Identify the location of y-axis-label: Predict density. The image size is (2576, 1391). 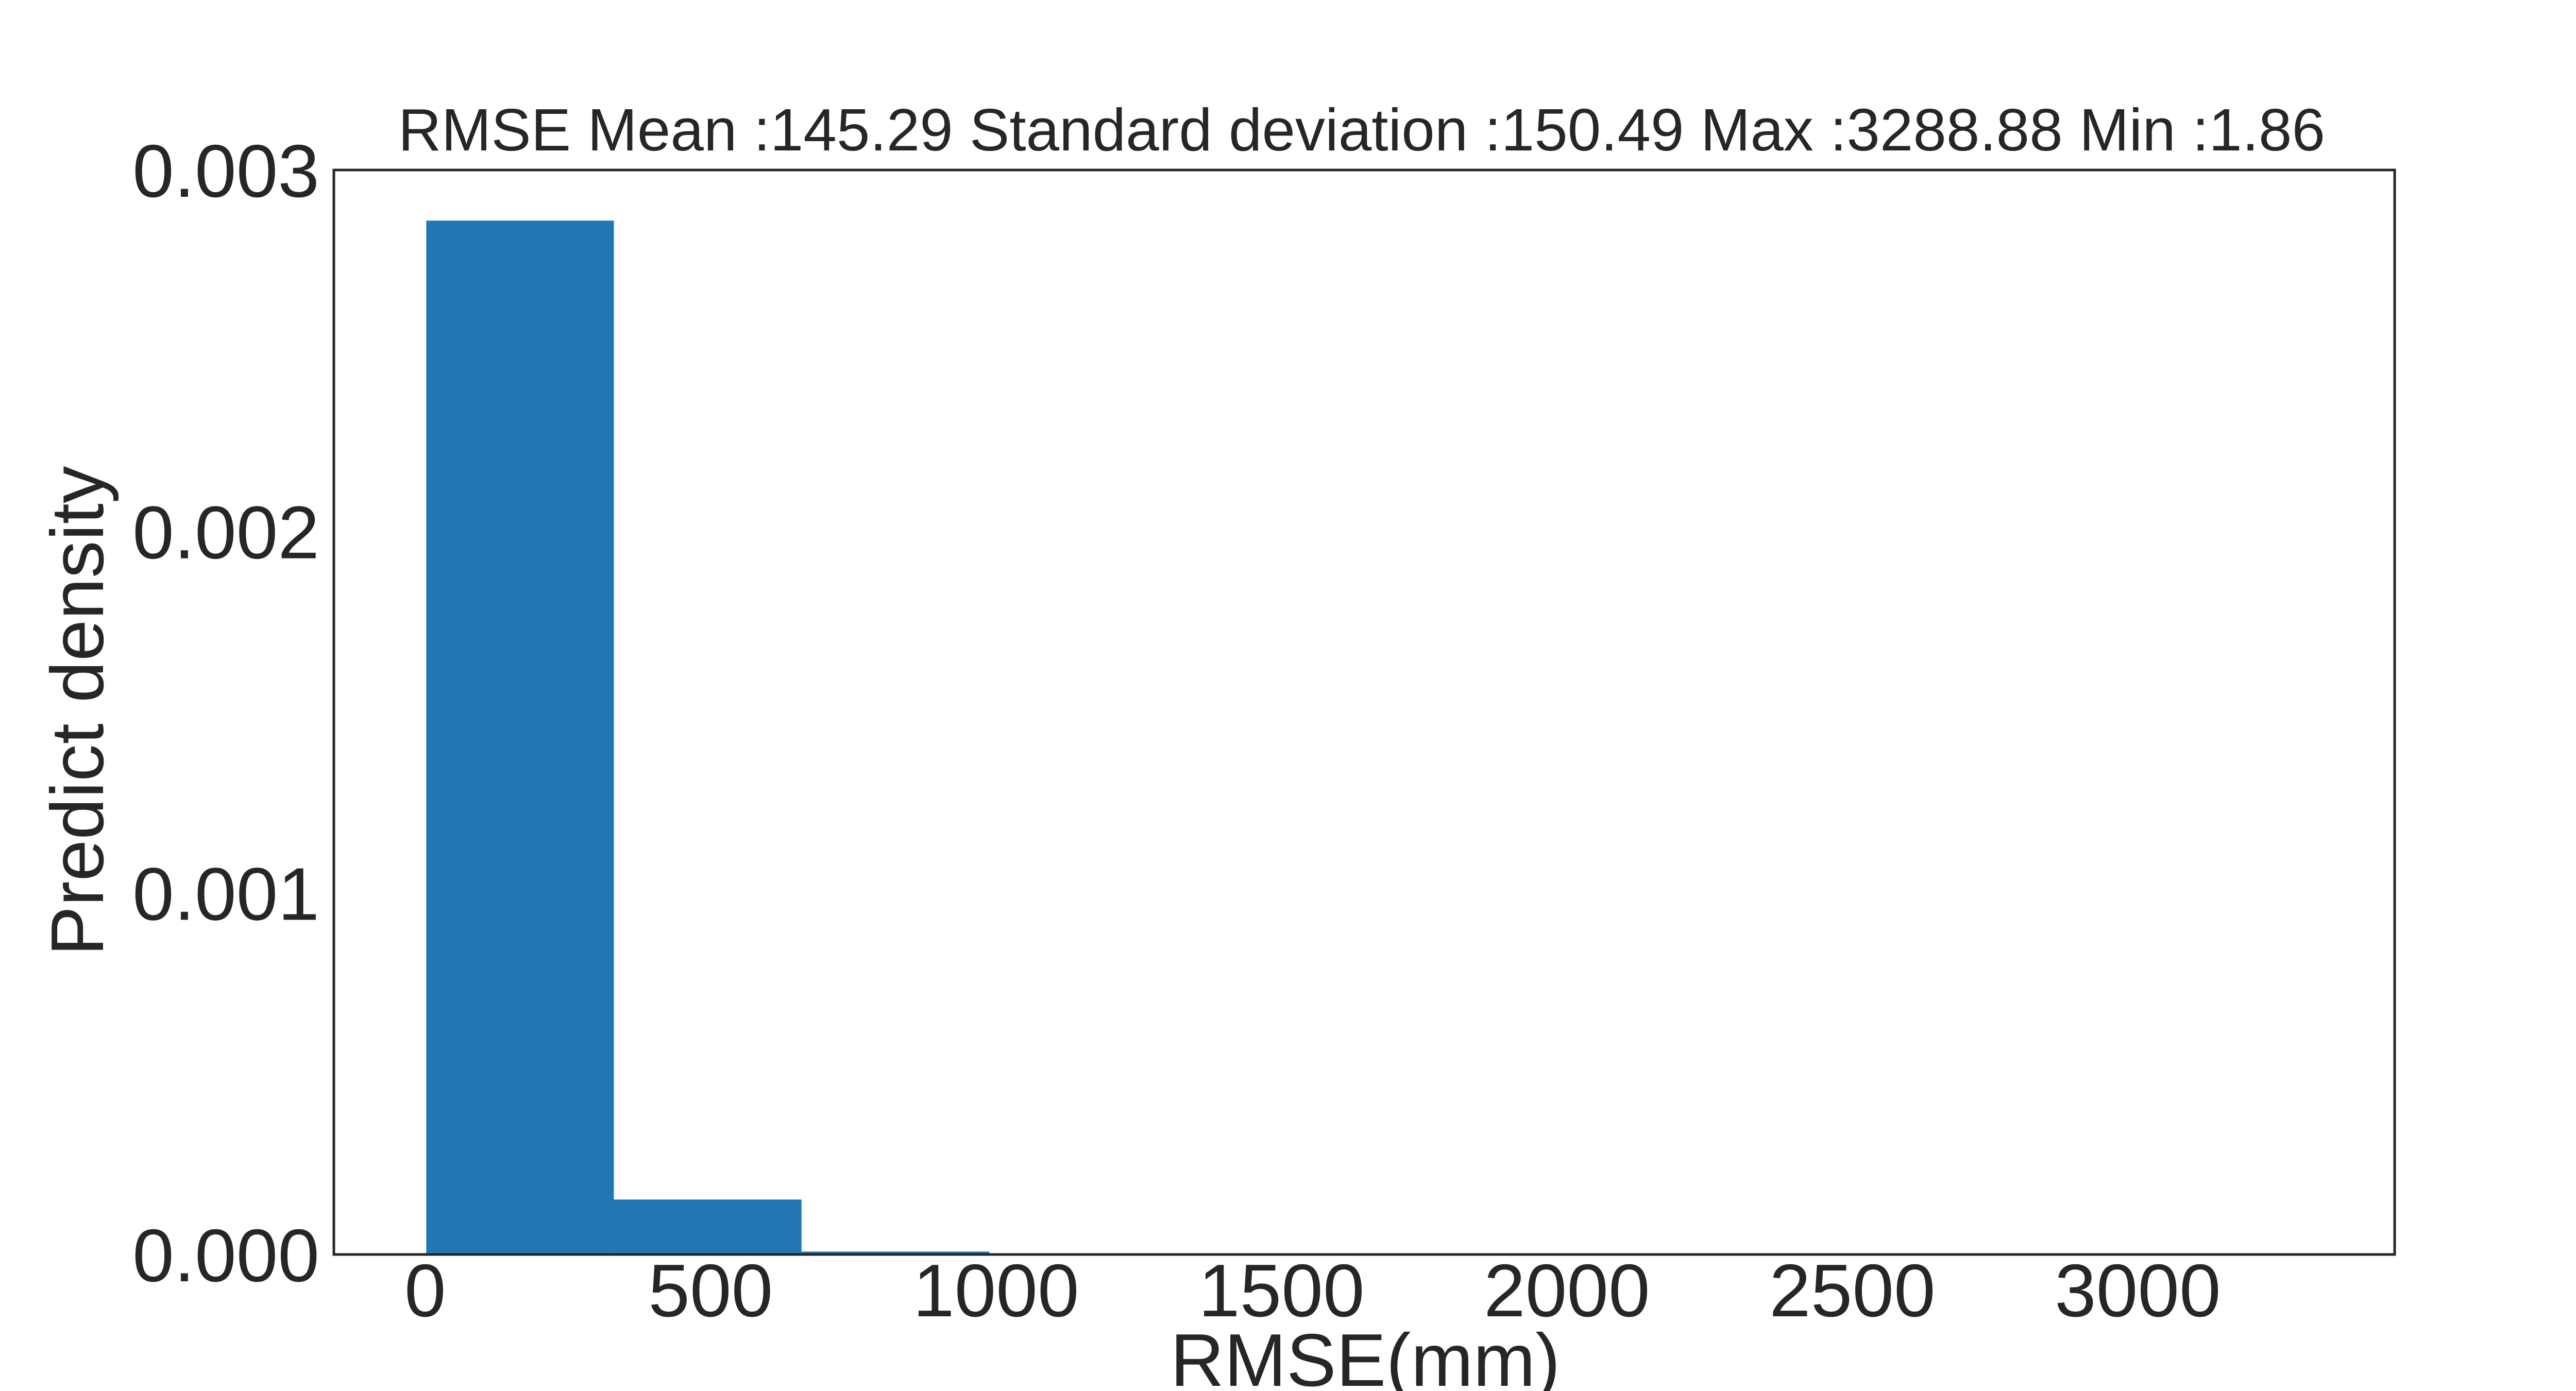
(77, 711).